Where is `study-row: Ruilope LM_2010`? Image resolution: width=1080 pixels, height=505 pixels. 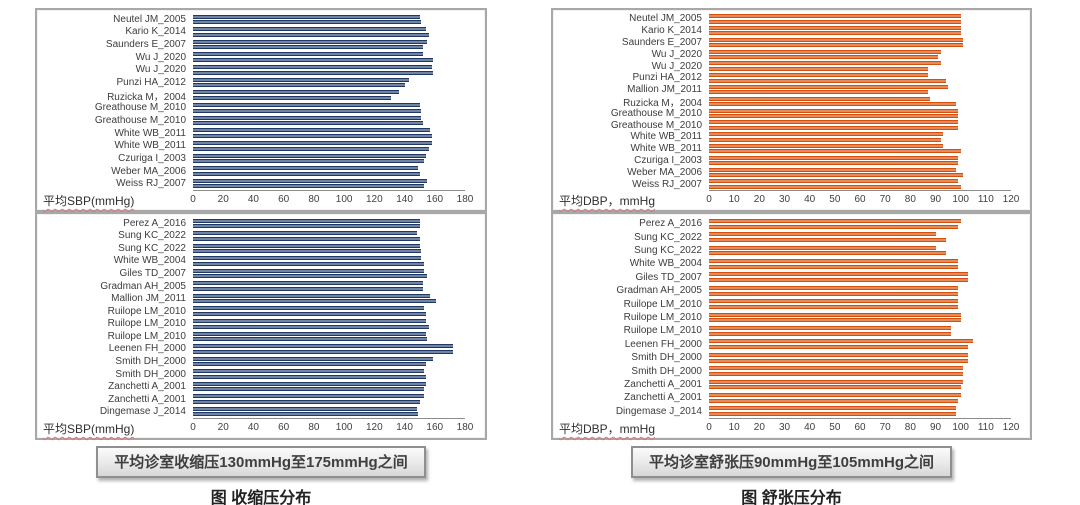 study-row: Ruilope LM_2010 is located at coordinates (264, 336).